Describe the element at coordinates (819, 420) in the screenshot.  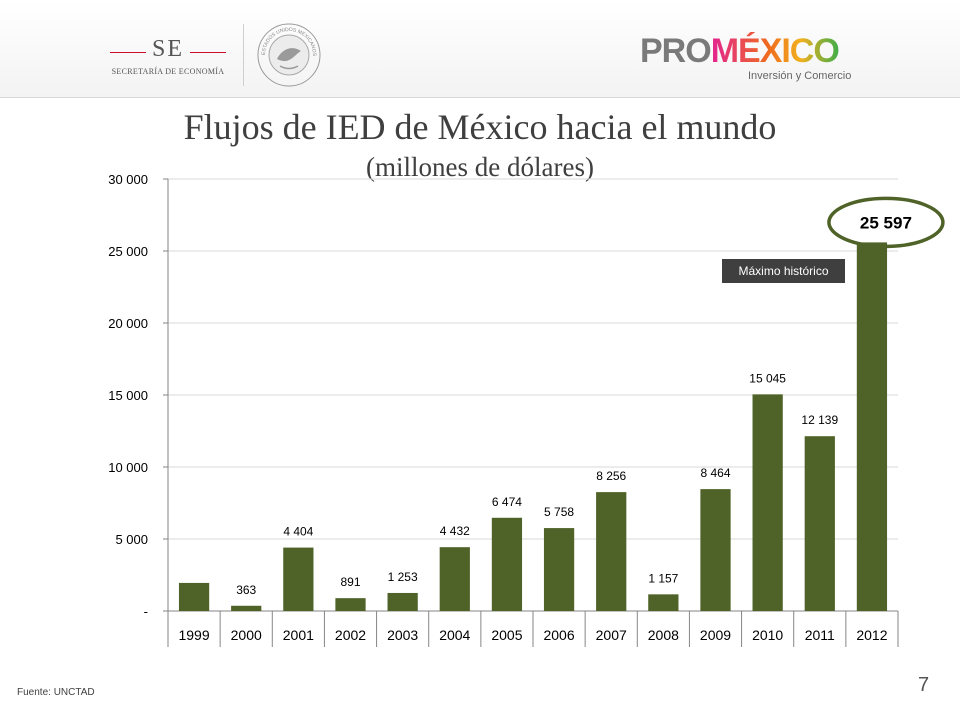
I see `data-label: 12 139` at that location.